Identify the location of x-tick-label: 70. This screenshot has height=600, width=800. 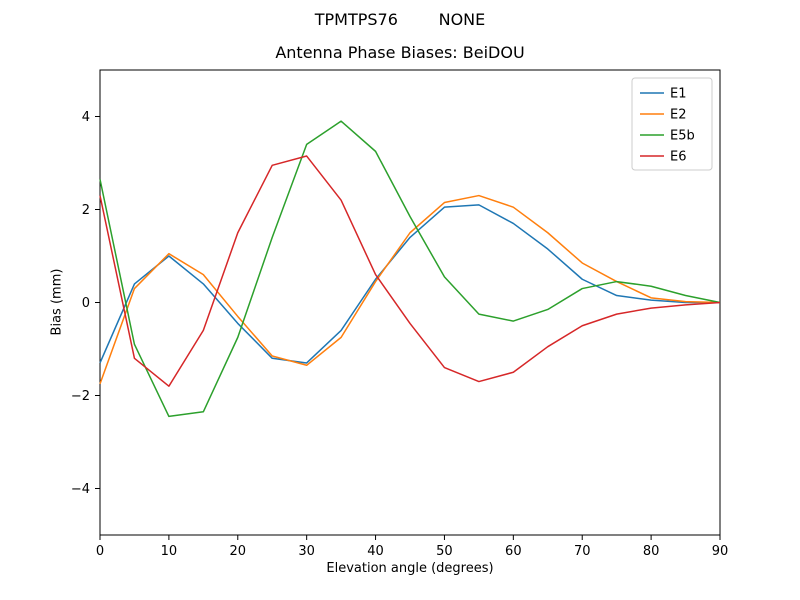
(582, 551).